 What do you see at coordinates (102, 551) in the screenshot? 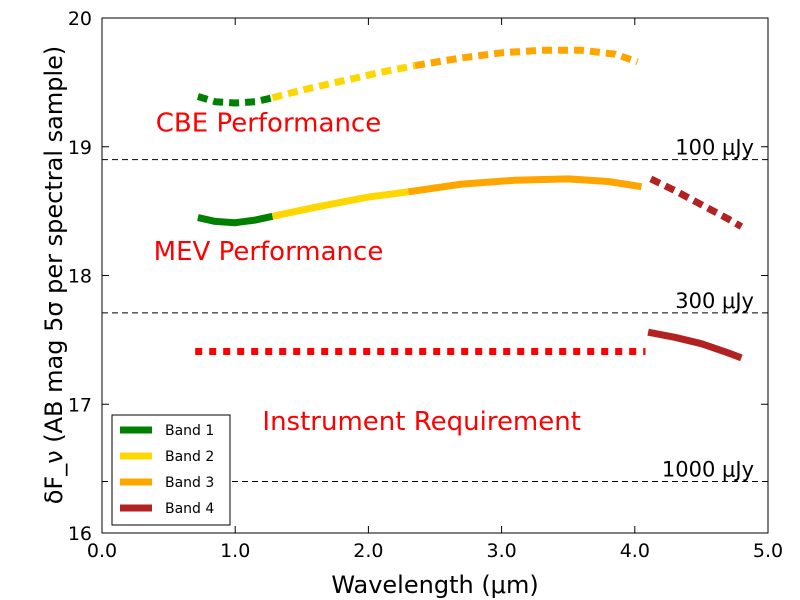
I see `x-tick-label: 0.0` at bounding box center [102, 551].